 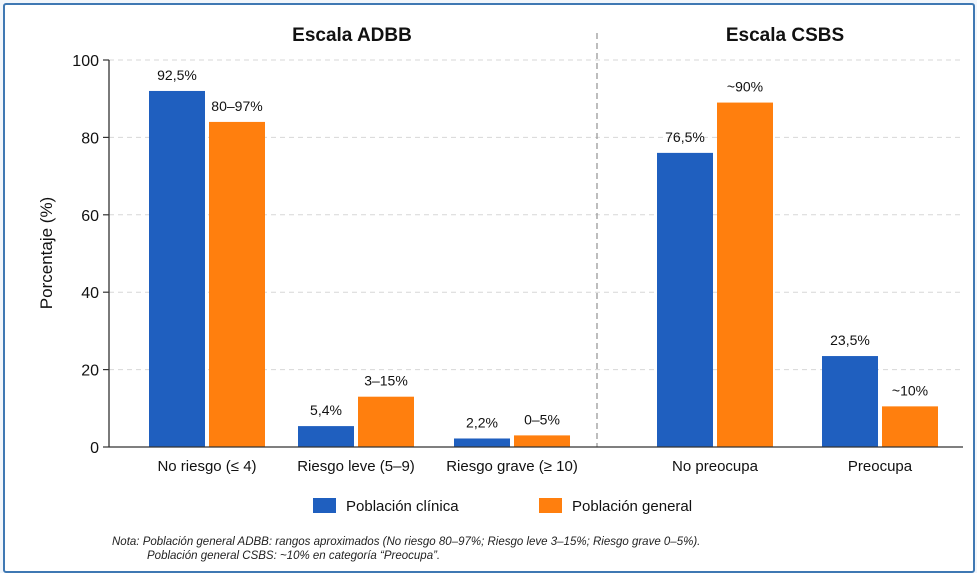 What do you see at coordinates (90, 293) in the screenshot?
I see `y-tick-label-40: 40` at bounding box center [90, 293].